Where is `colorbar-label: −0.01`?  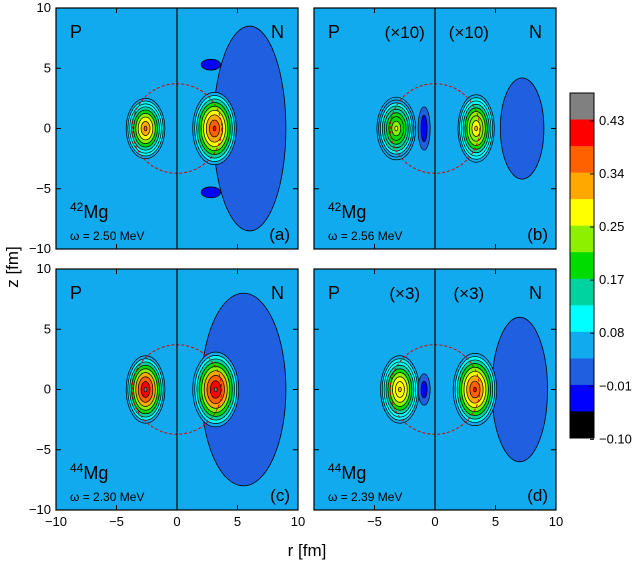 colorbar-label: −0.01 is located at coordinates (615, 385).